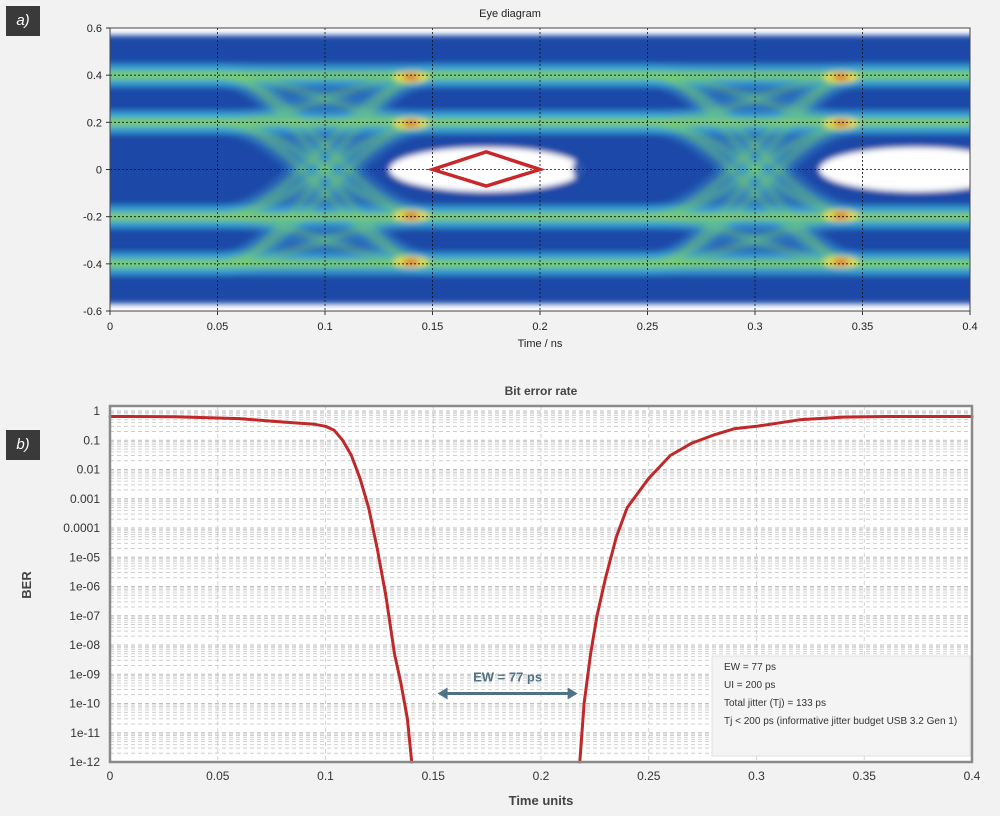  Describe the element at coordinates (94, 76) in the screenshot. I see `eye-y-tick-label: 0.4` at that location.